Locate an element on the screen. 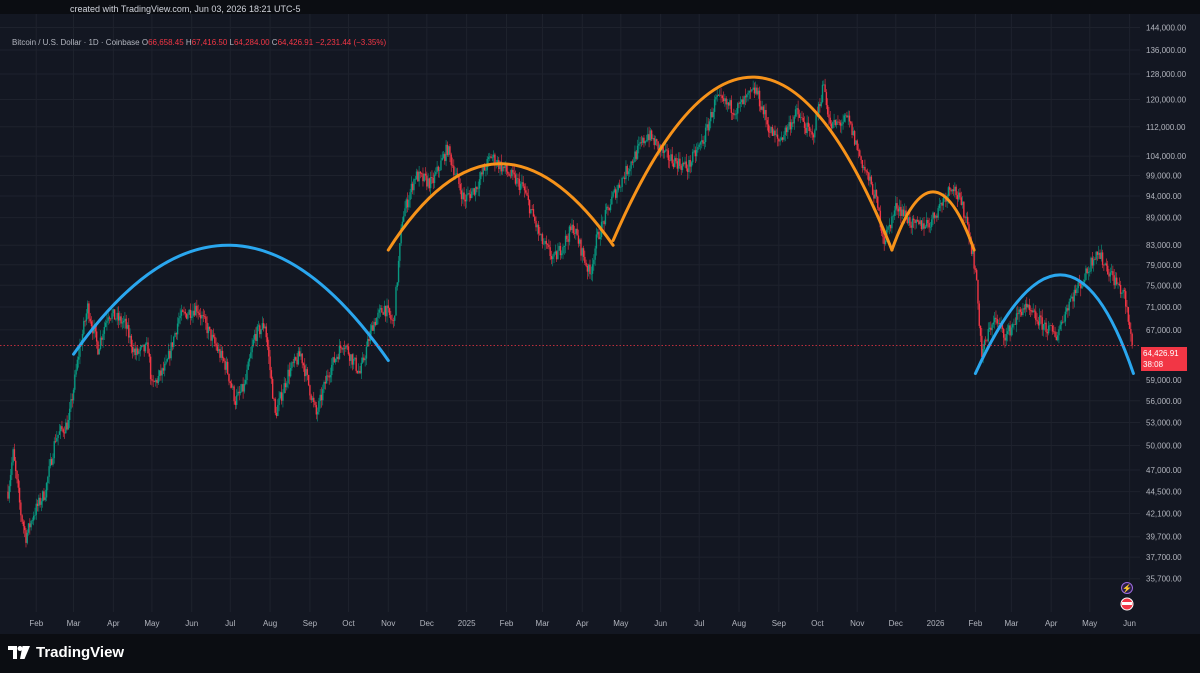 This screenshot has height=673, width=1200. annotation-arc is located at coordinates (1054, 324).